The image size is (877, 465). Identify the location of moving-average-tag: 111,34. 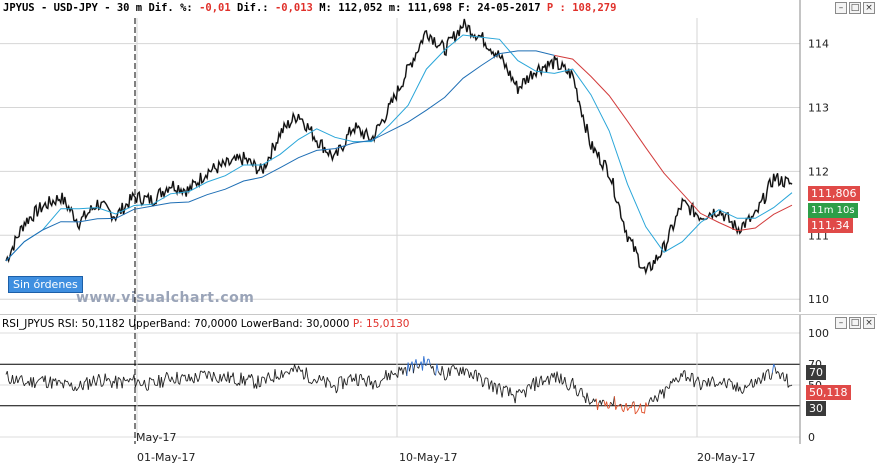
(830, 225).